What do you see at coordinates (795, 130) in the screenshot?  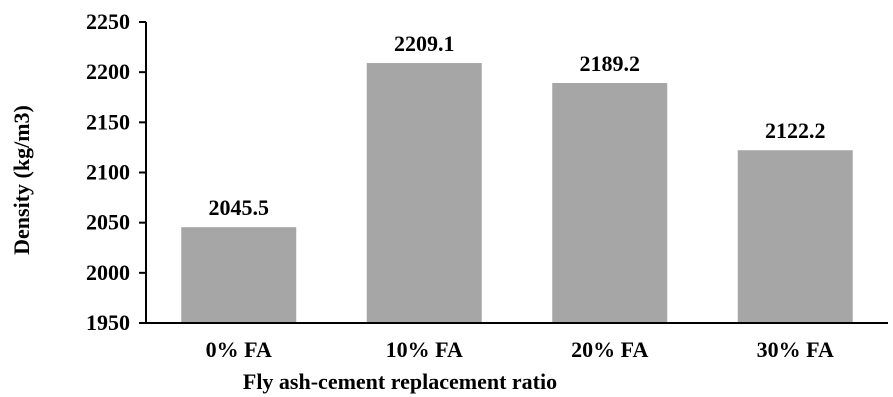 I see `bar-value-label: 2122.2` at bounding box center [795, 130].